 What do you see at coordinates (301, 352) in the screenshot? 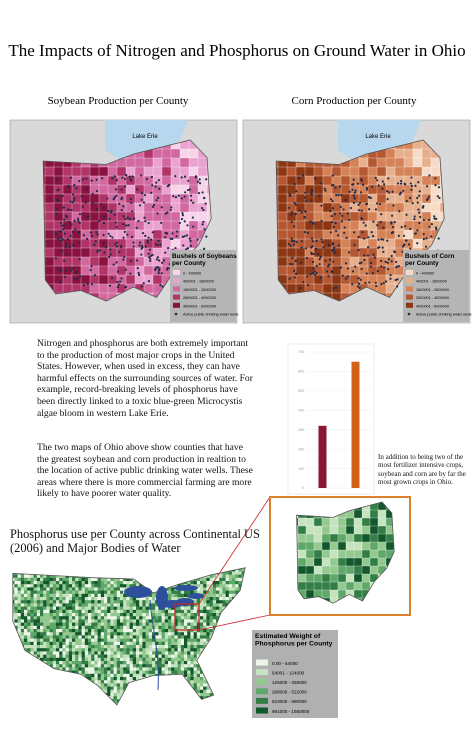
I see `y-tick-label: 700` at bounding box center [301, 352].